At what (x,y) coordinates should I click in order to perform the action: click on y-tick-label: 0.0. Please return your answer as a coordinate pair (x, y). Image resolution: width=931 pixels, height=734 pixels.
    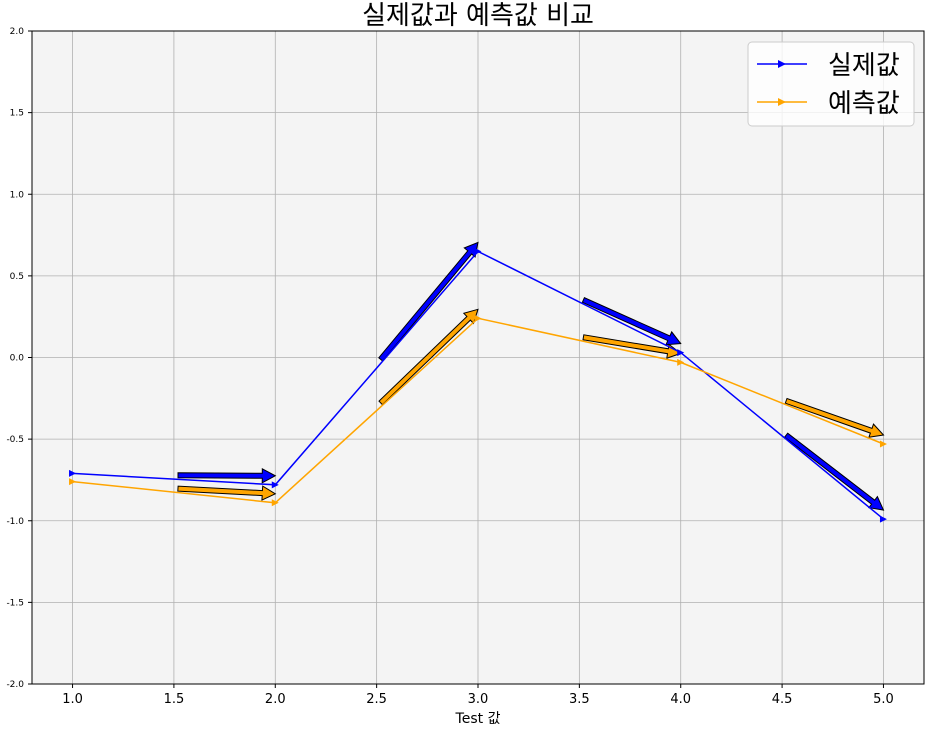
    Looking at the image, I should click on (17, 359).